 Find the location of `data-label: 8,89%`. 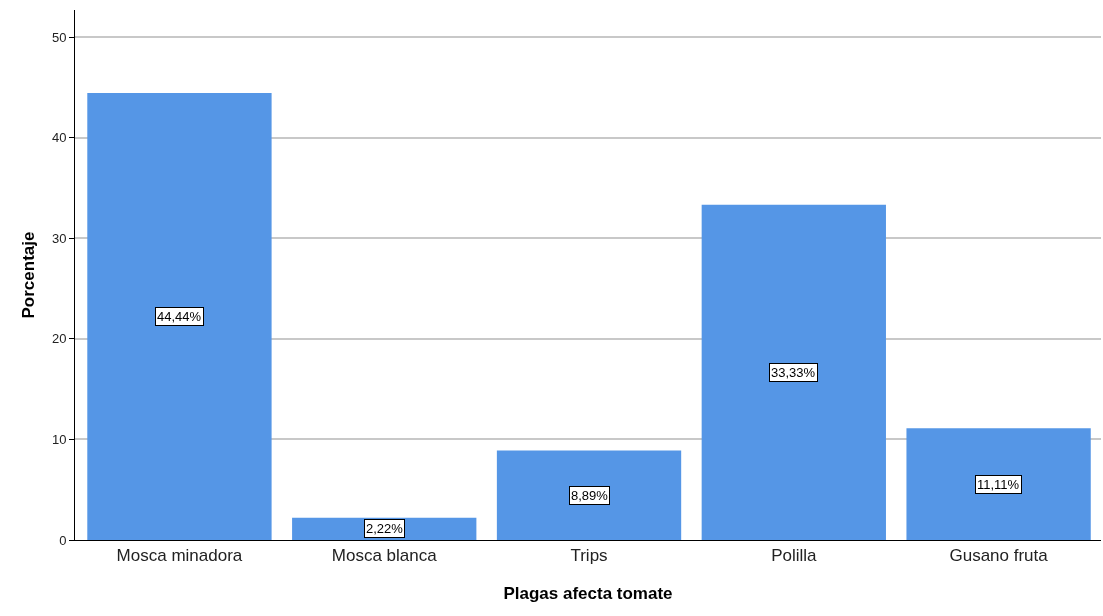

data-label: 8,89% is located at coordinates (590, 495).